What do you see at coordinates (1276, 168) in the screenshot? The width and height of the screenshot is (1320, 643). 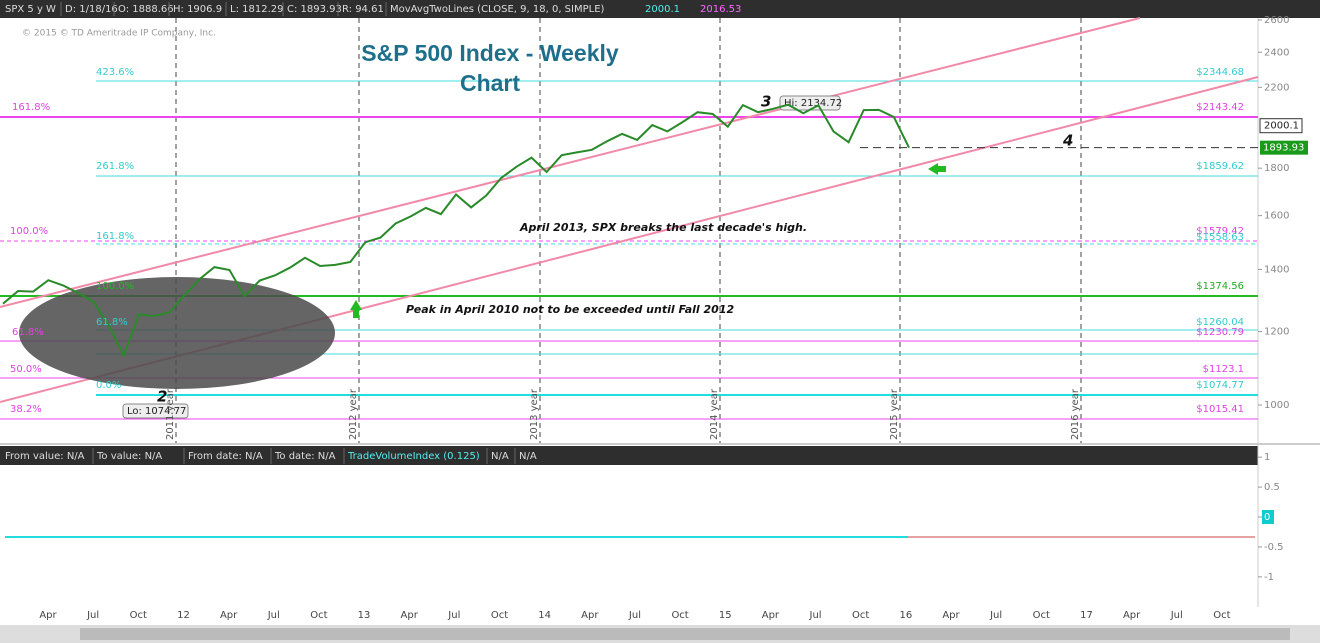 I see `y-tick-label: 1800` at bounding box center [1276, 168].